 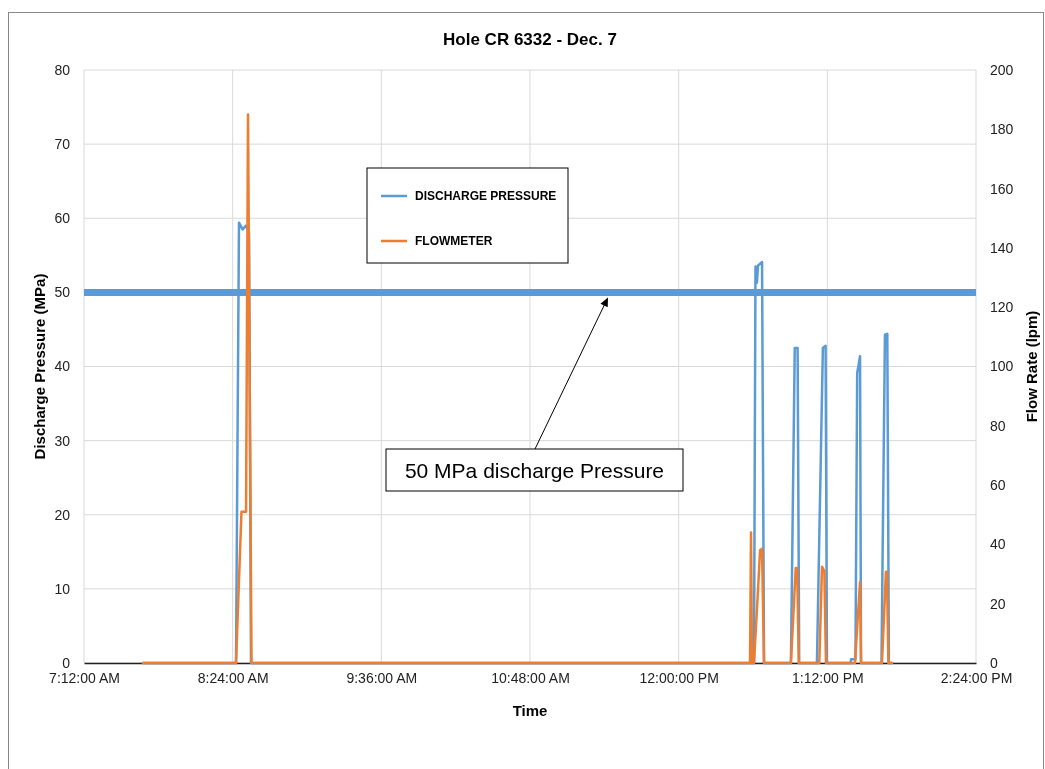 I want to click on x-tick-label: 7:12:00 AM, so click(x=84, y=677).